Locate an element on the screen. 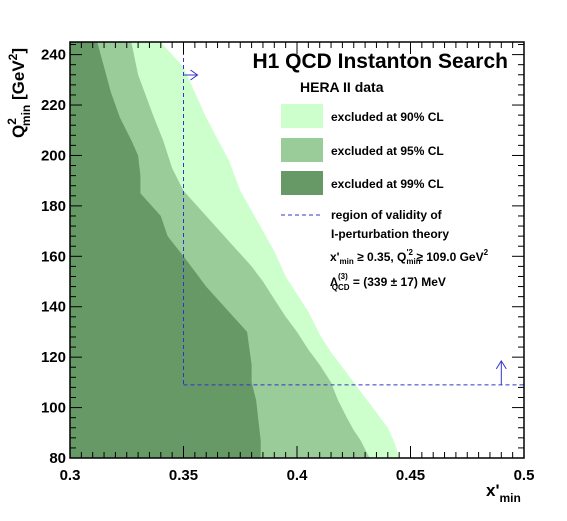  legend-label-0: excluded at 90% CL is located at coordinates (387, 117).